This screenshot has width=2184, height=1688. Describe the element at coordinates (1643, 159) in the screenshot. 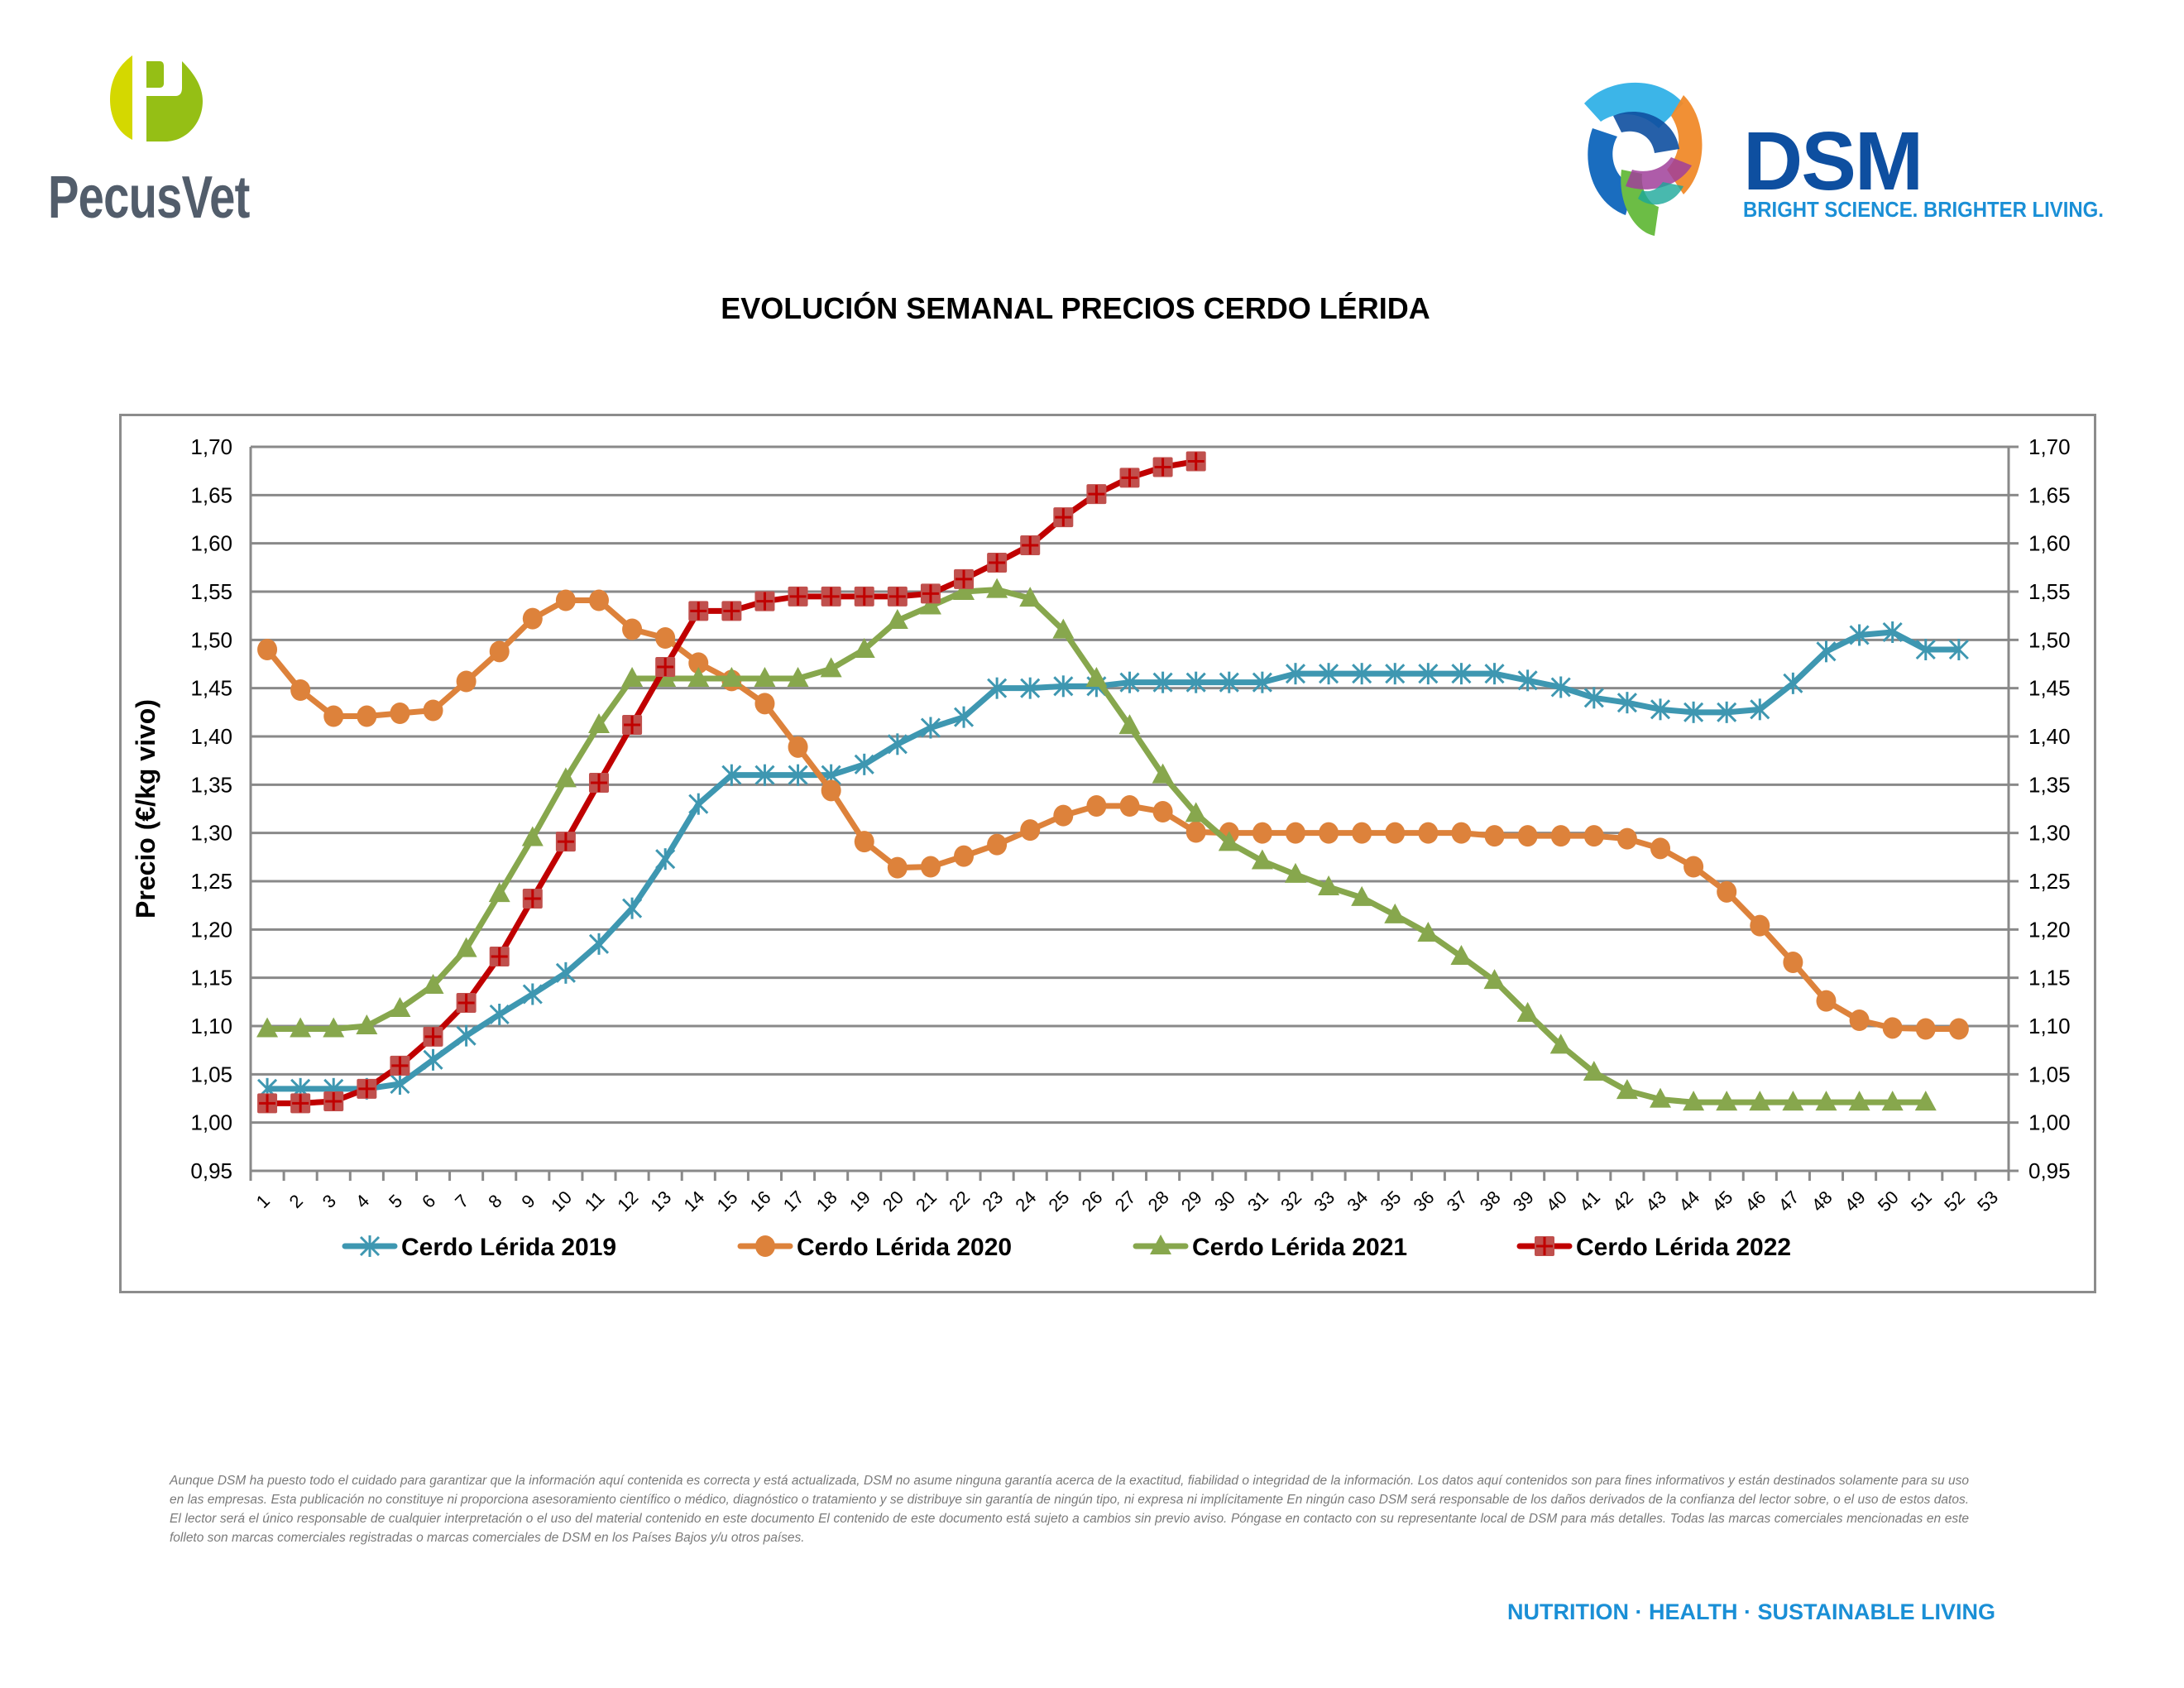

I see `dsm-swirl-icon` at that location.